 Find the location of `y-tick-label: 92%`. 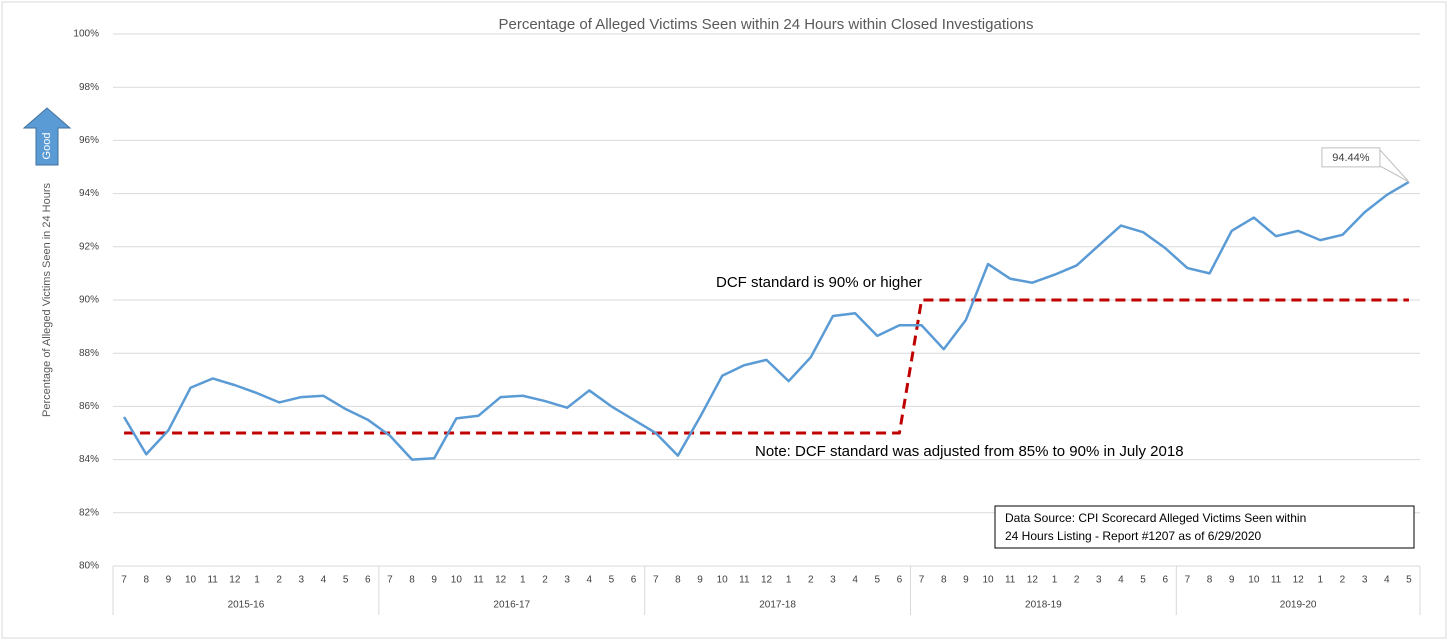

y-tick-label: 92% is located at coordinates (89, 246).